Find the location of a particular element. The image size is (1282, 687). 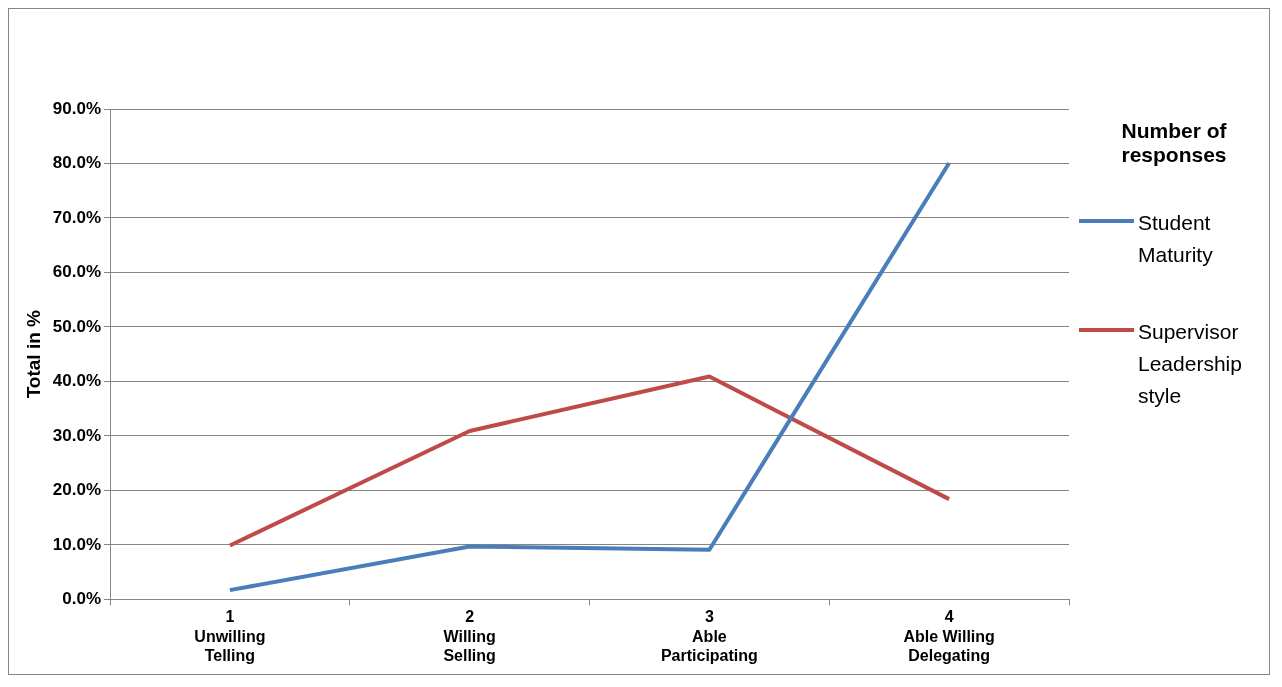

y-tick-label: 90.0% is located at coordinates (76, 108).